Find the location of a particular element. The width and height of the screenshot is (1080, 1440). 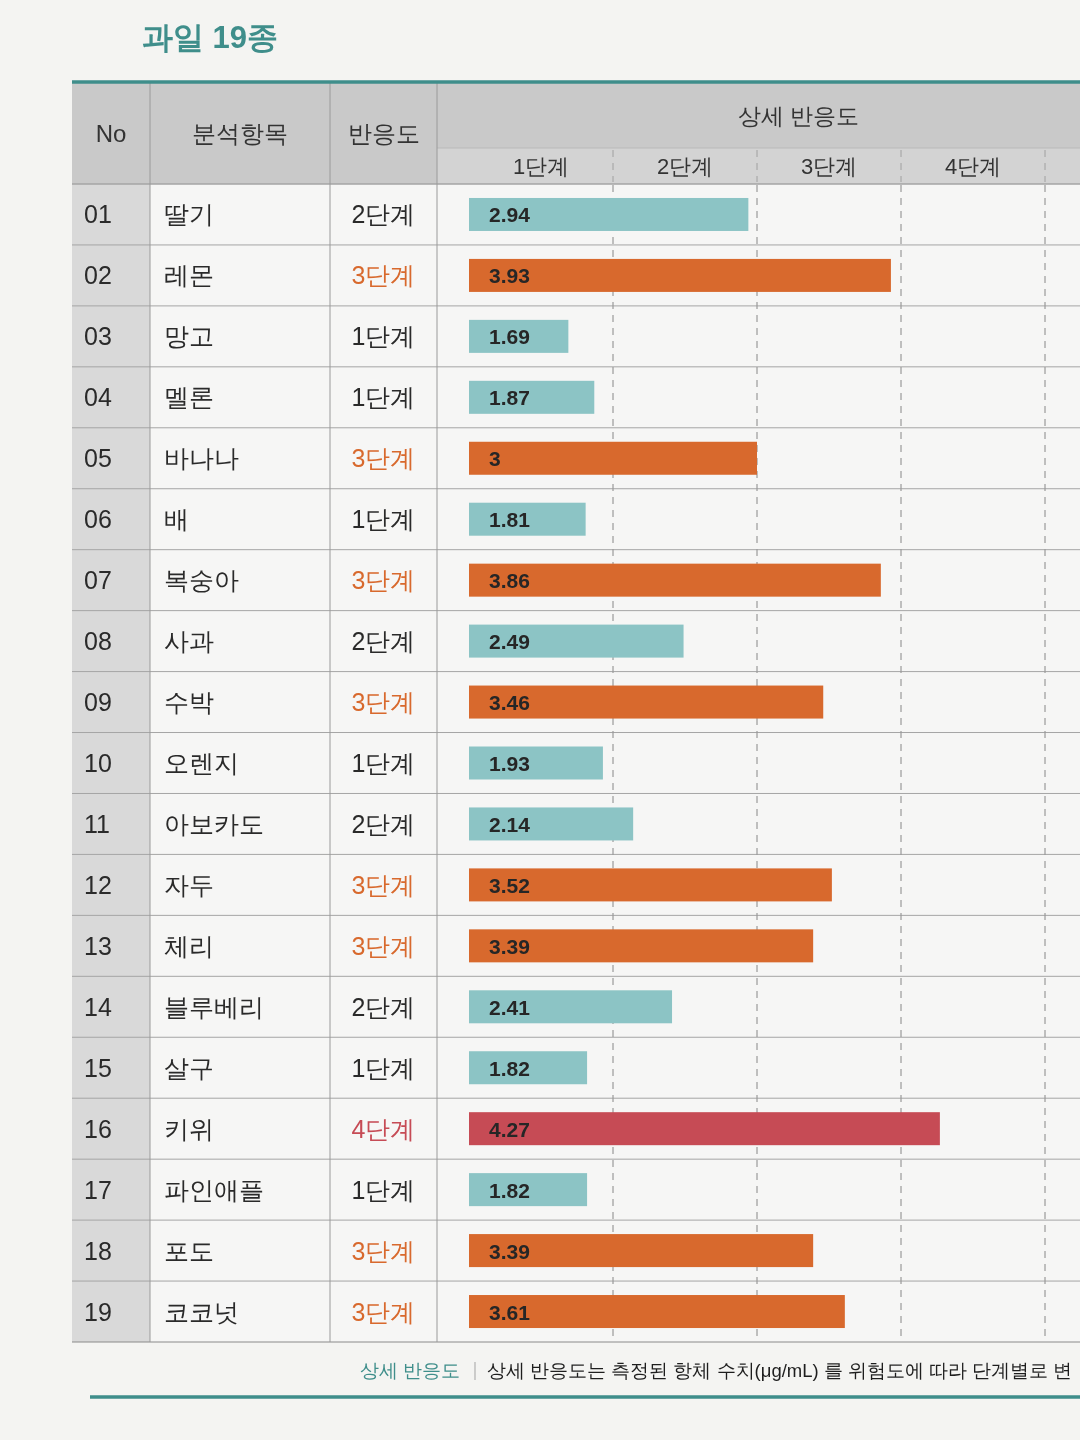

annotation: 04 is located at coordinates (98, 397).